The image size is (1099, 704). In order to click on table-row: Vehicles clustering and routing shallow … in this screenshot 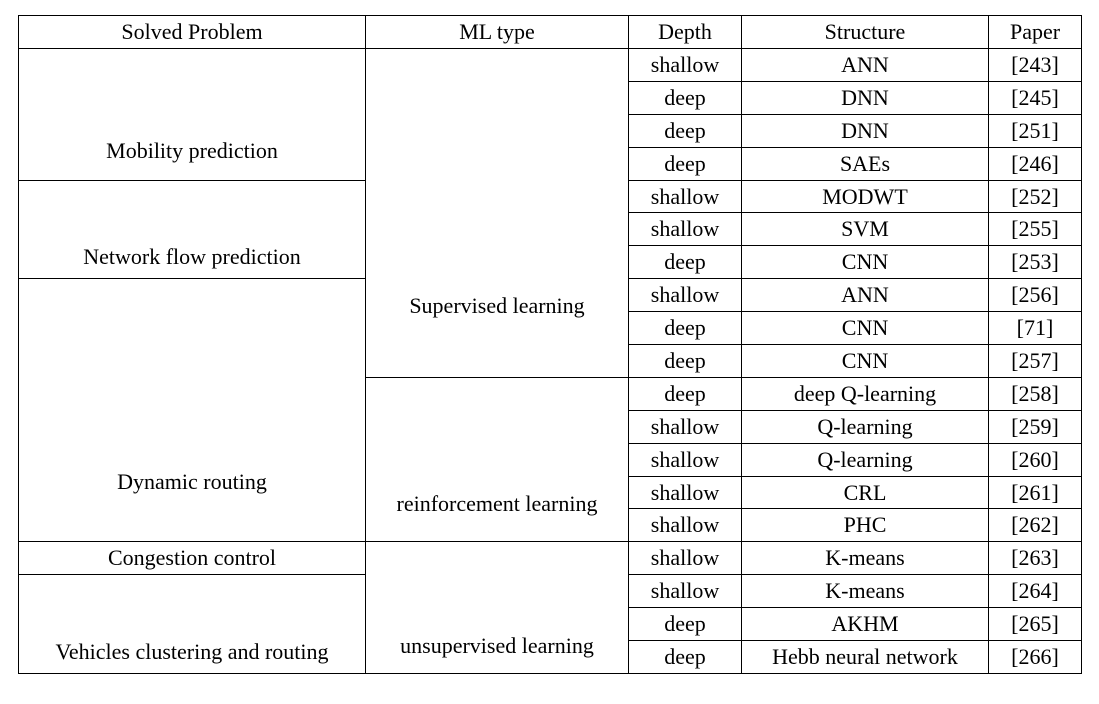, I will do `click(550, 624)`.